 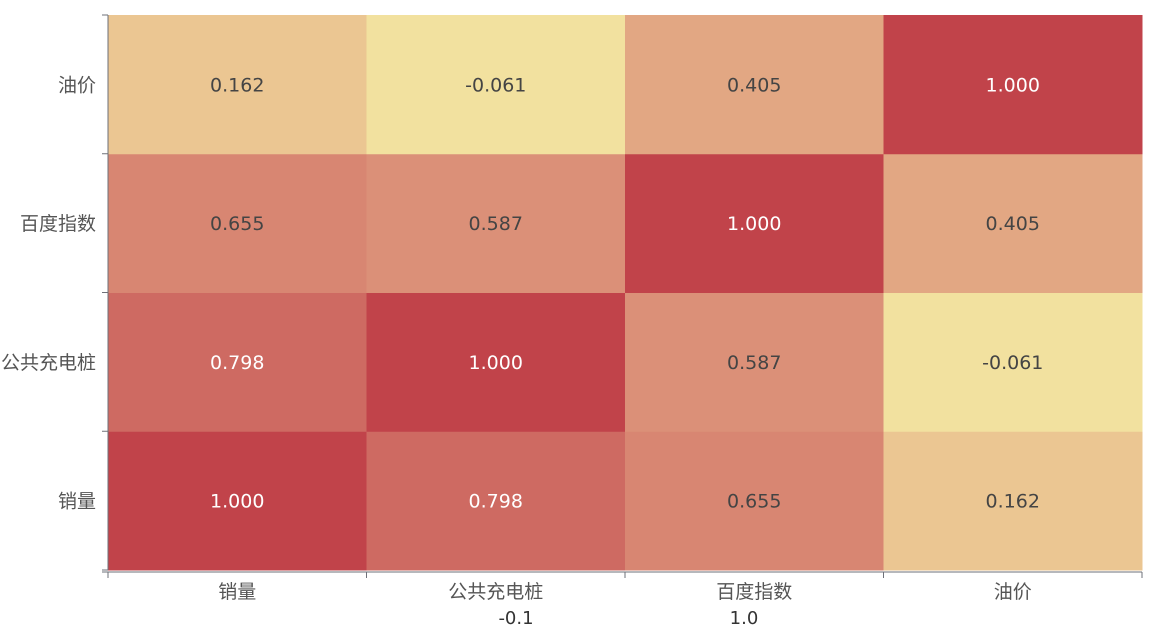 I want to click on y-axis-tick-label: 公共充电桩, so click(x=48, y=363).